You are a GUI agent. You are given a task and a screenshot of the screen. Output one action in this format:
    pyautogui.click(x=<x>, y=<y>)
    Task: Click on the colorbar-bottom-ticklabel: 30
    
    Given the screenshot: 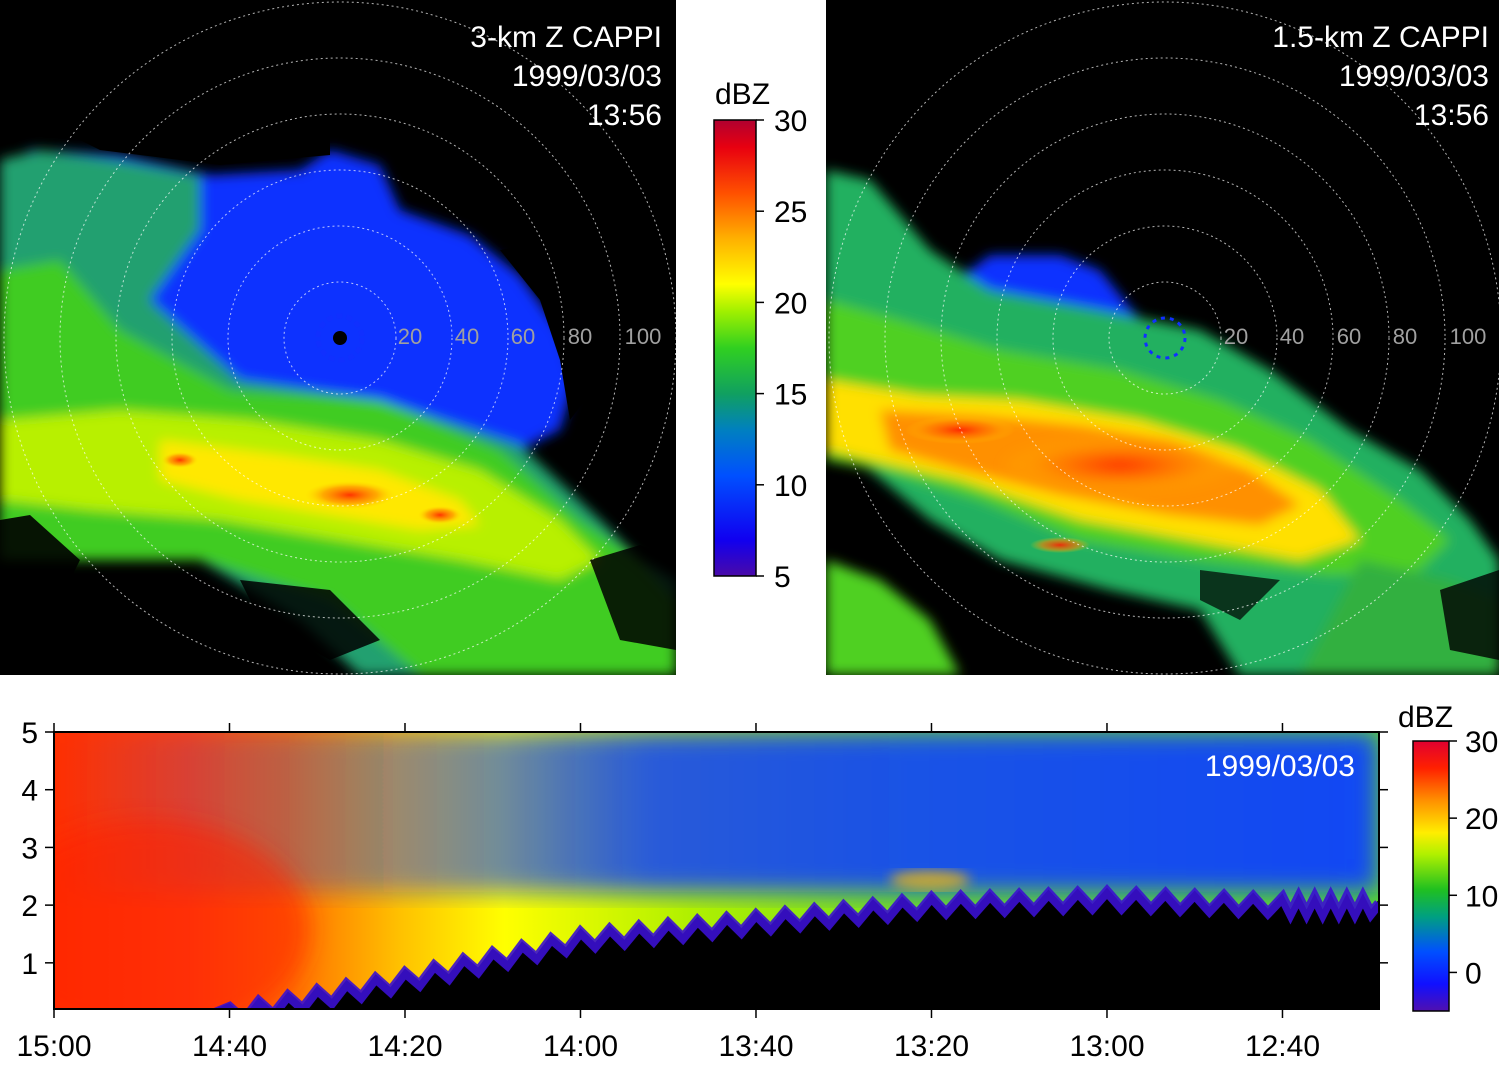 What is the action you would take?
    pyautogui.click(x=1481, y=742)
    